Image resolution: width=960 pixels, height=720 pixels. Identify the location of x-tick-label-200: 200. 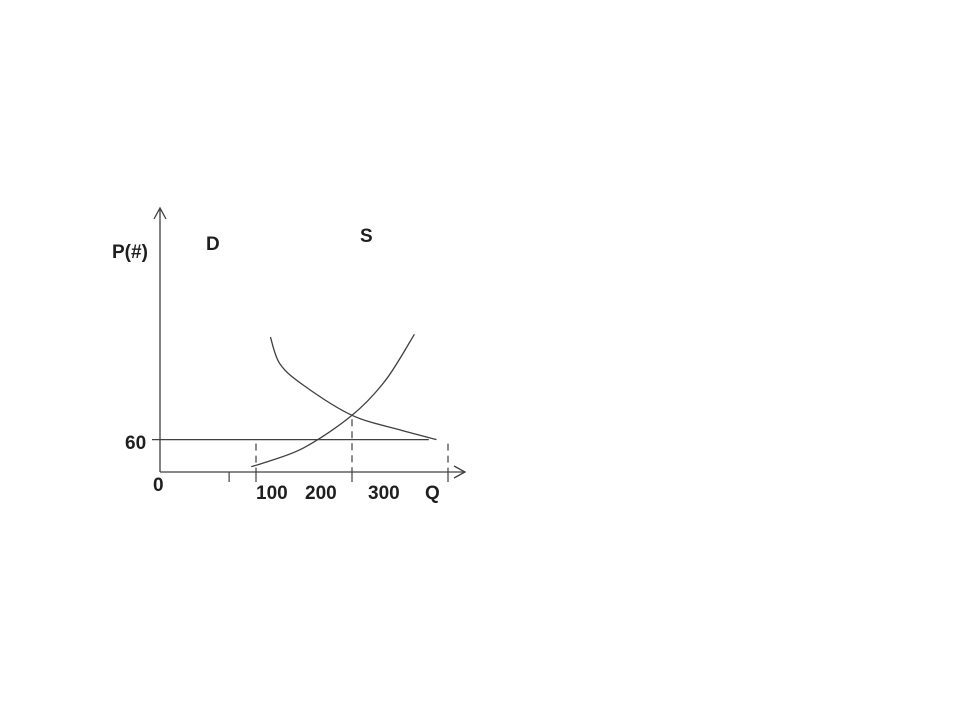
(321, 493).